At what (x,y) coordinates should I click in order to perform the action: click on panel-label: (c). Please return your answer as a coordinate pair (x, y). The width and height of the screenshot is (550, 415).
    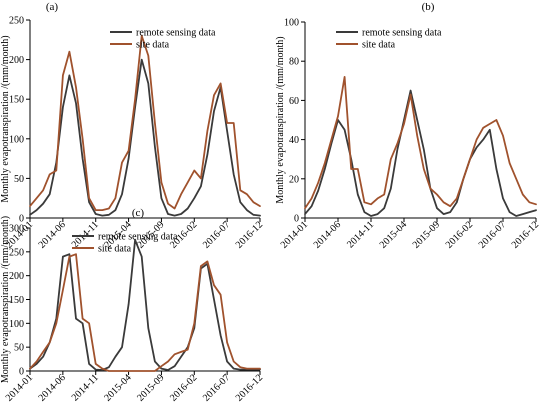
    Looking at the image, I should click on (138, 213).